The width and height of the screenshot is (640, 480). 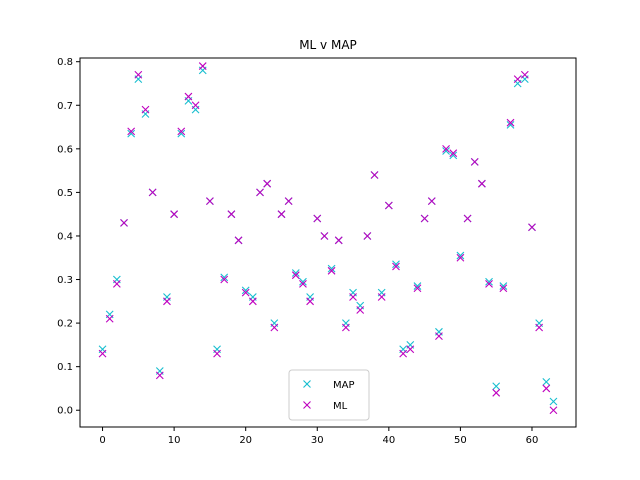 I want to click on x-tick-label: 40, so click(x=388, y=440).